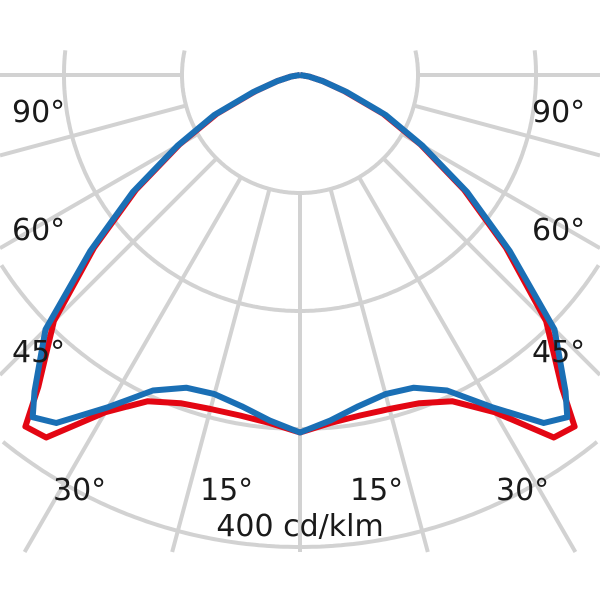 The height and width of the screenshot is (600, 600). I want to click on intensity-scale-label: 400 cd/klm, so click(299, 526).